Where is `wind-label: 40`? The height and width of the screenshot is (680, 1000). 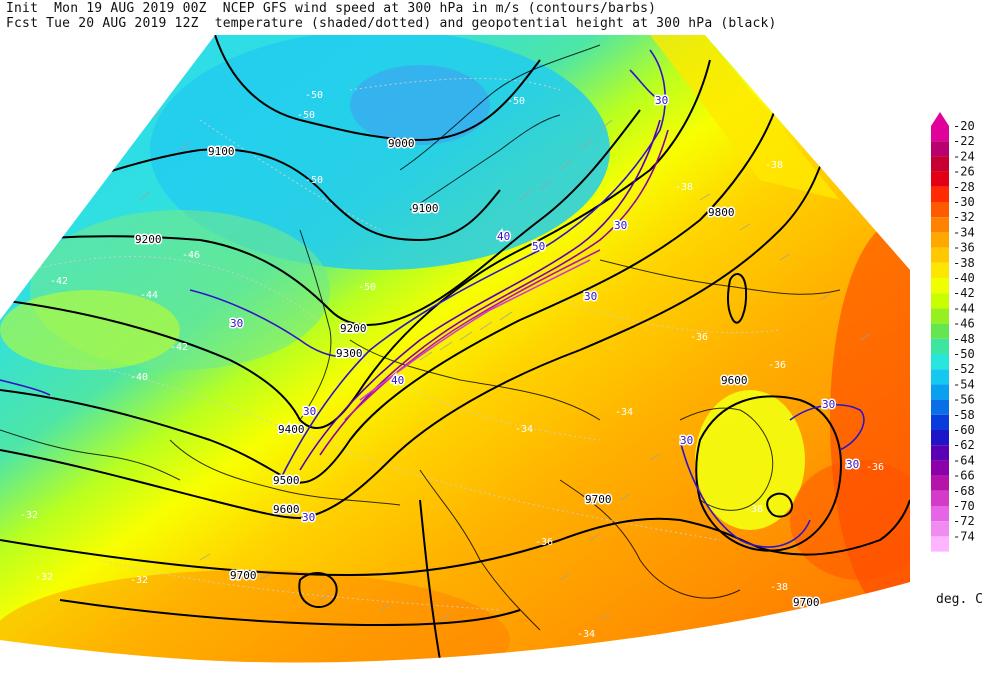 wind-label: 40 is located at coordinates (503, 236).